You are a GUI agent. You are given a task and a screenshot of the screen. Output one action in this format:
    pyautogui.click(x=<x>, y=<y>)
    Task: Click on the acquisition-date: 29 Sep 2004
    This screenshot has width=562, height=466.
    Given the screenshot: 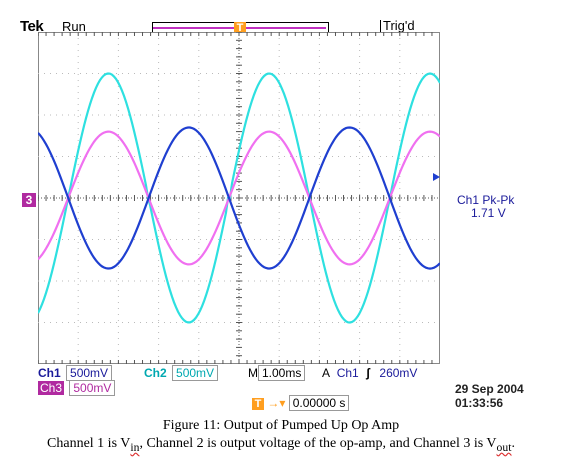 What is the action you would take?
    pyautogui.click(x=489, y=389)
    